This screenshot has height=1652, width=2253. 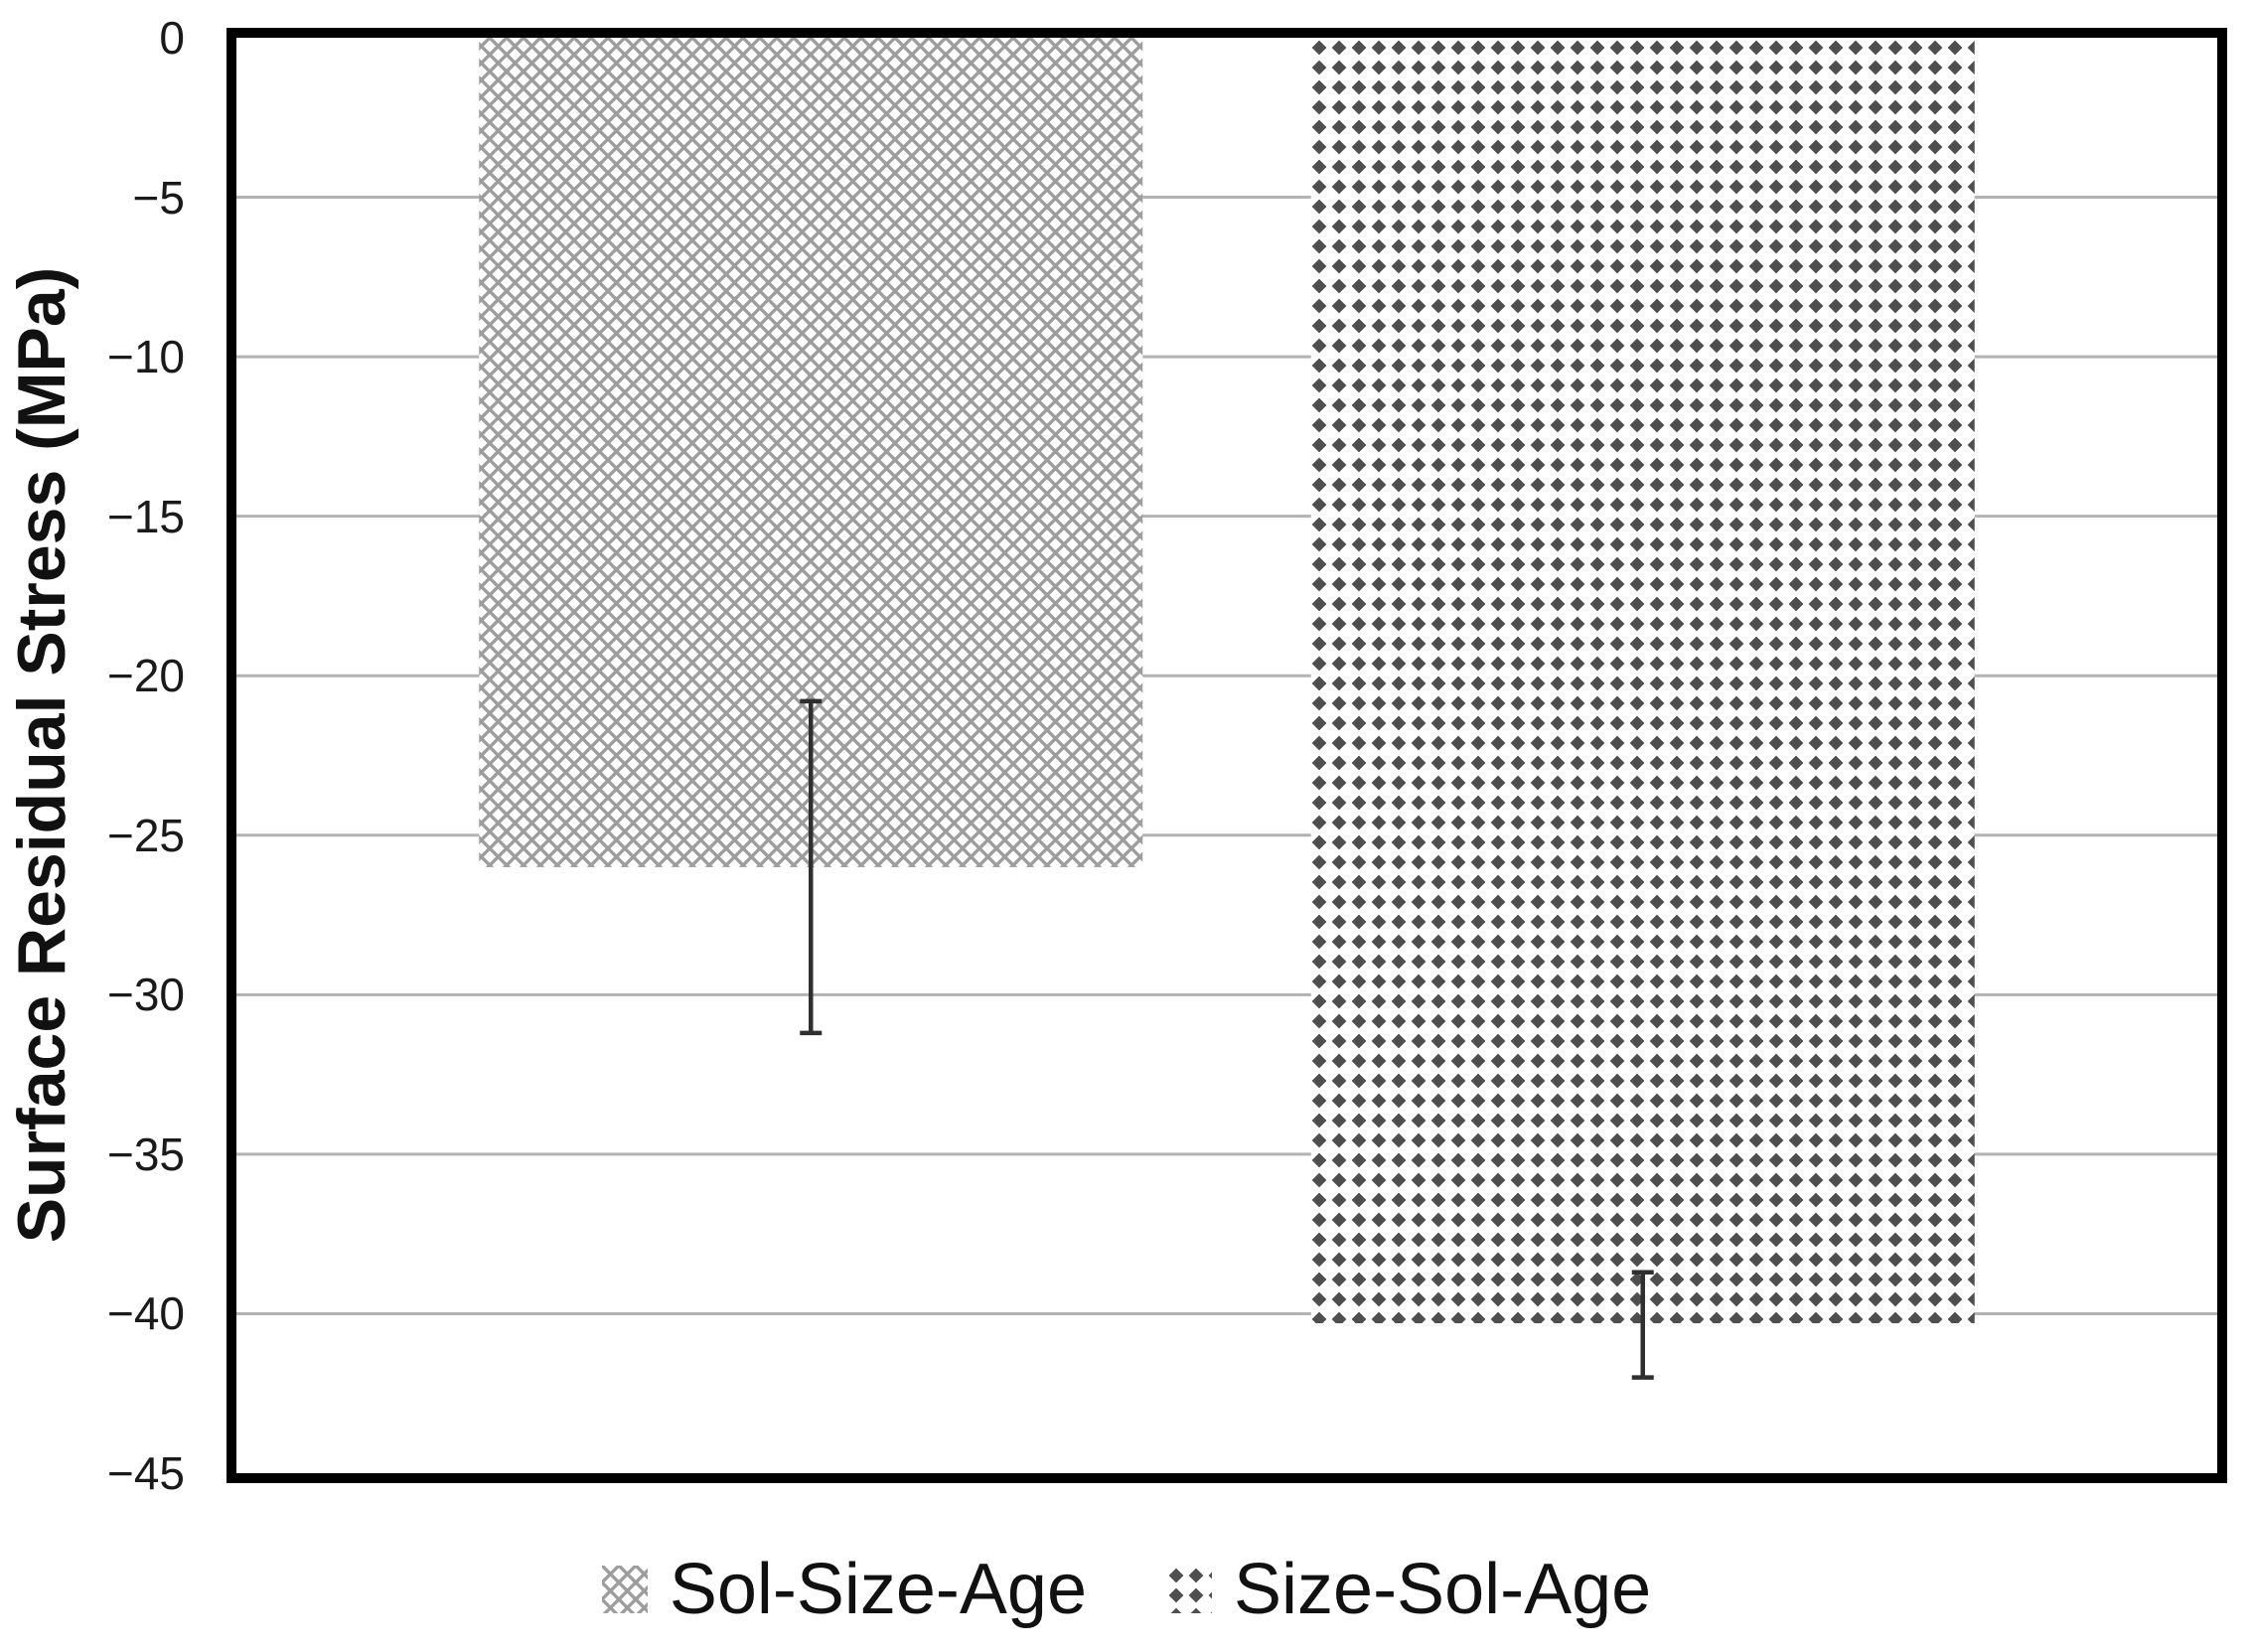 I want to click on legend-item-size-sol-age: Size-Sol-Age, so click(x=1408, y=1589).